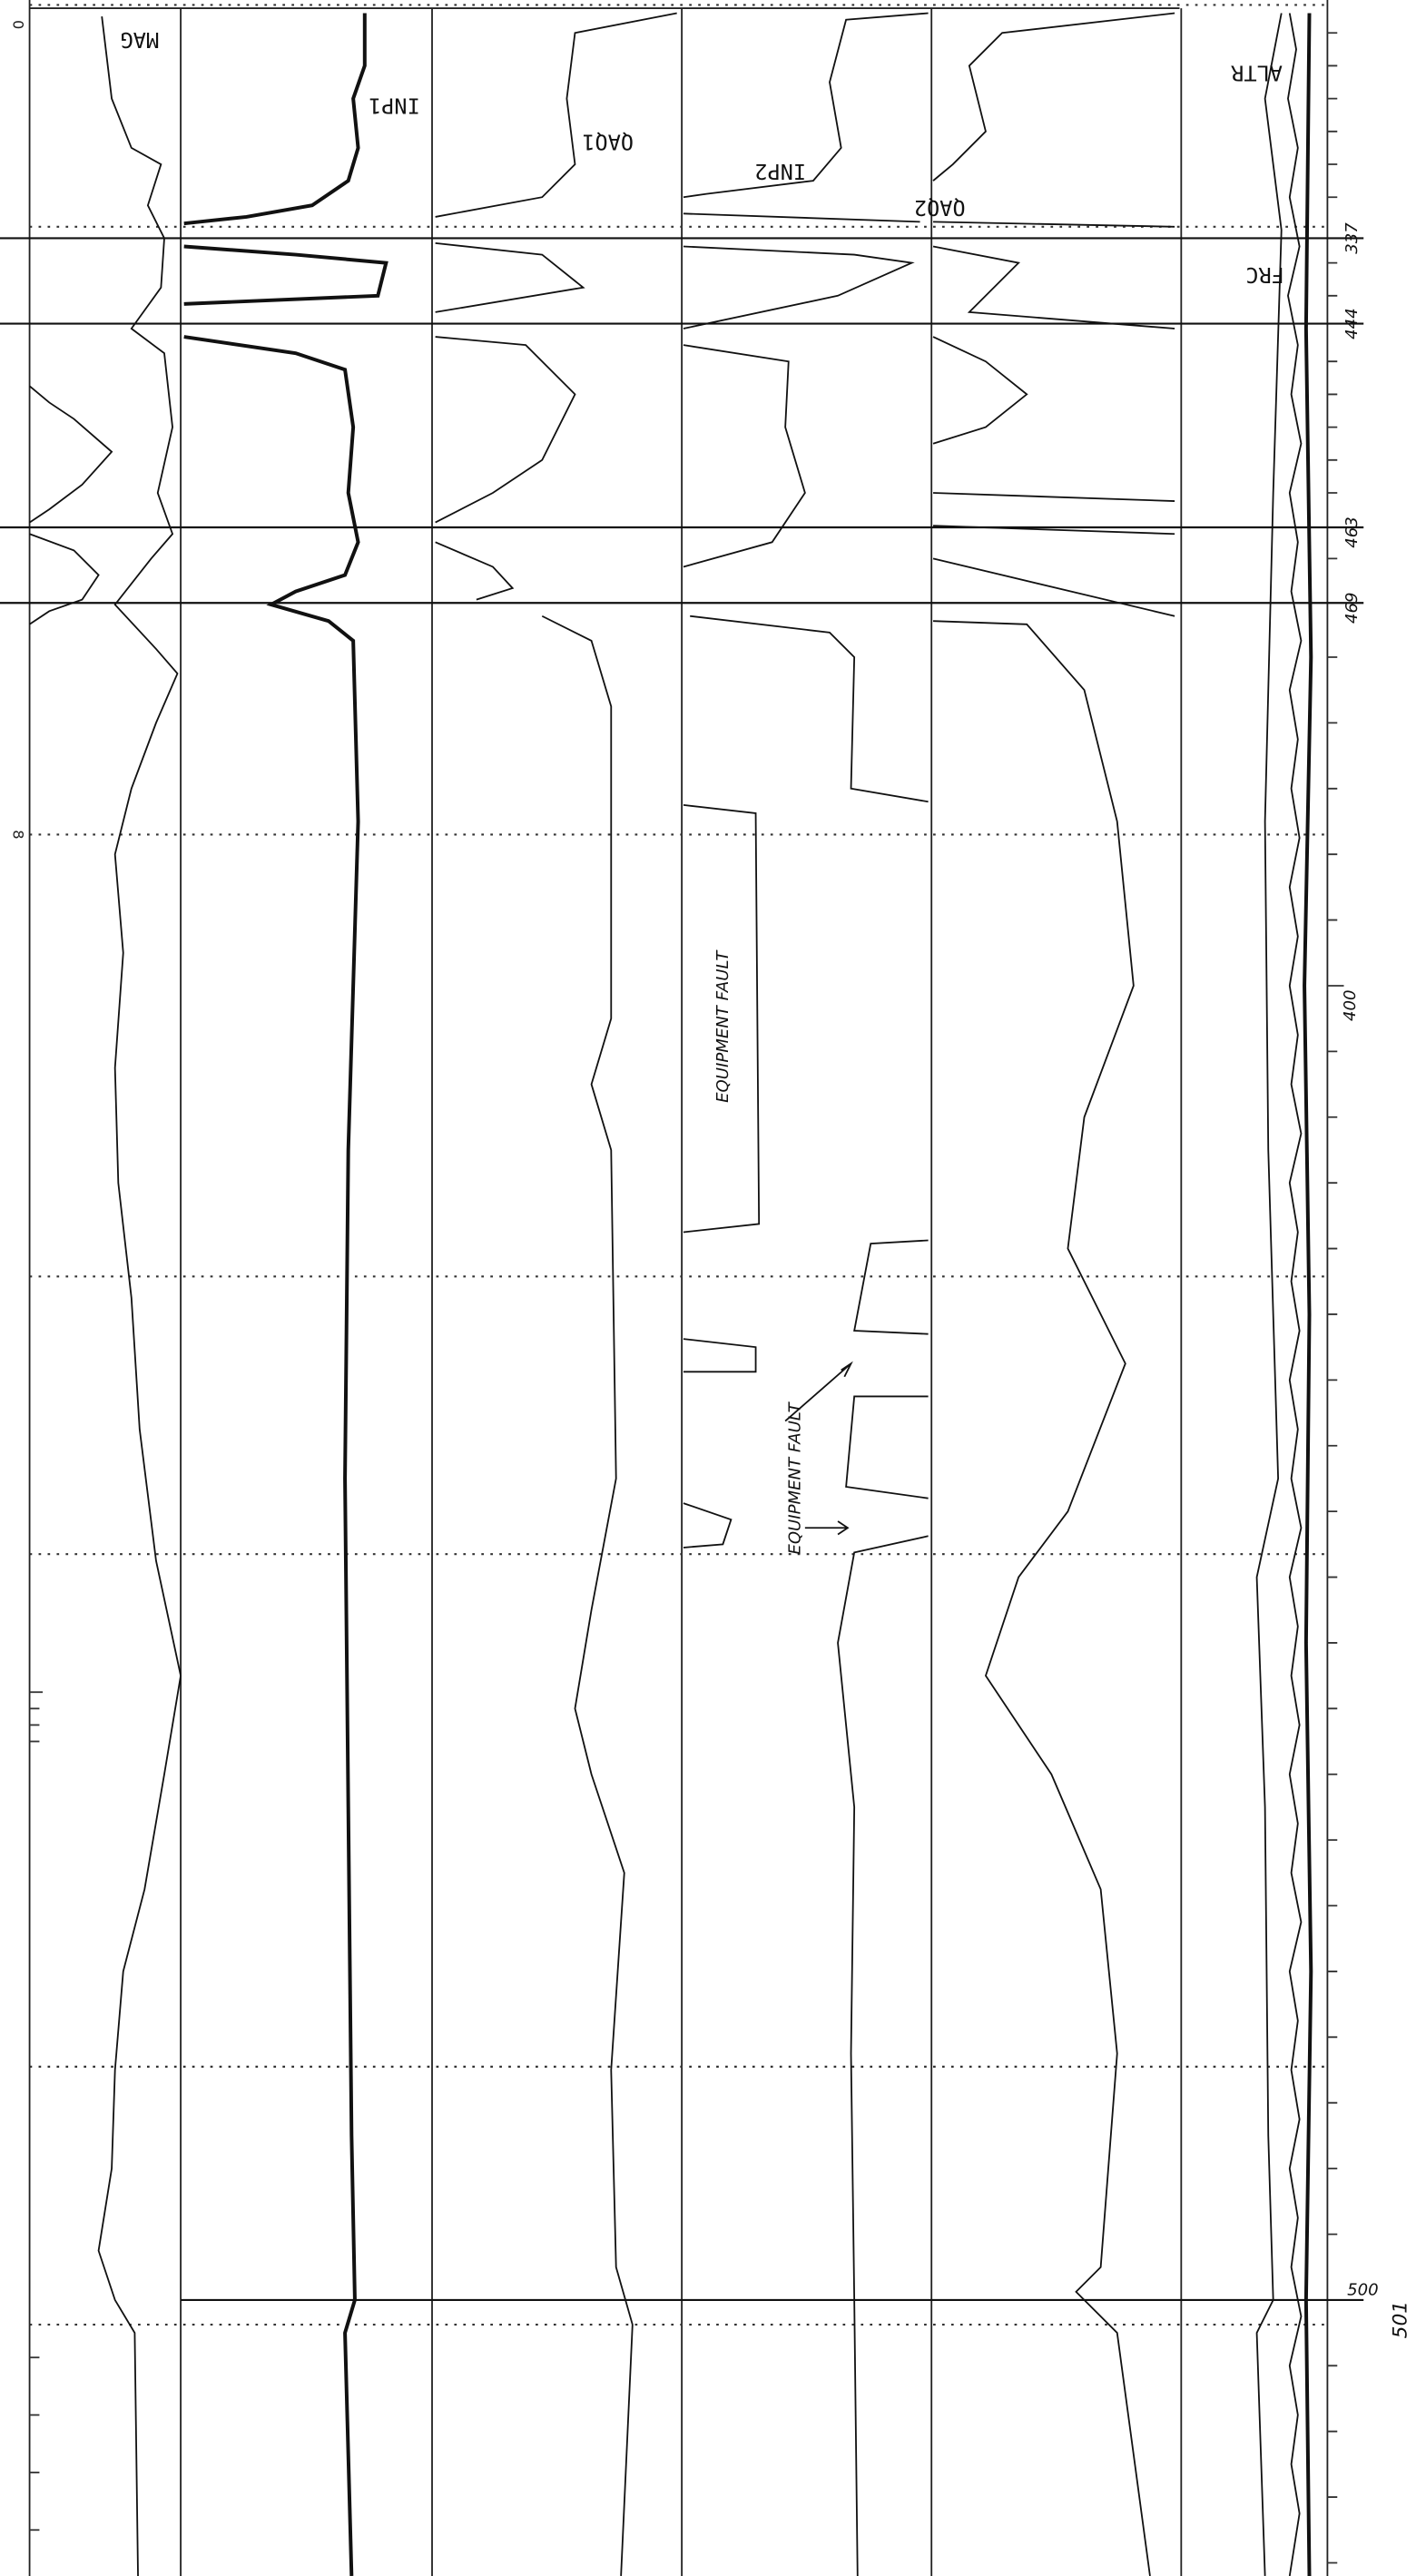  I want to click on fiducial-number: 469, so click(1352, 608).